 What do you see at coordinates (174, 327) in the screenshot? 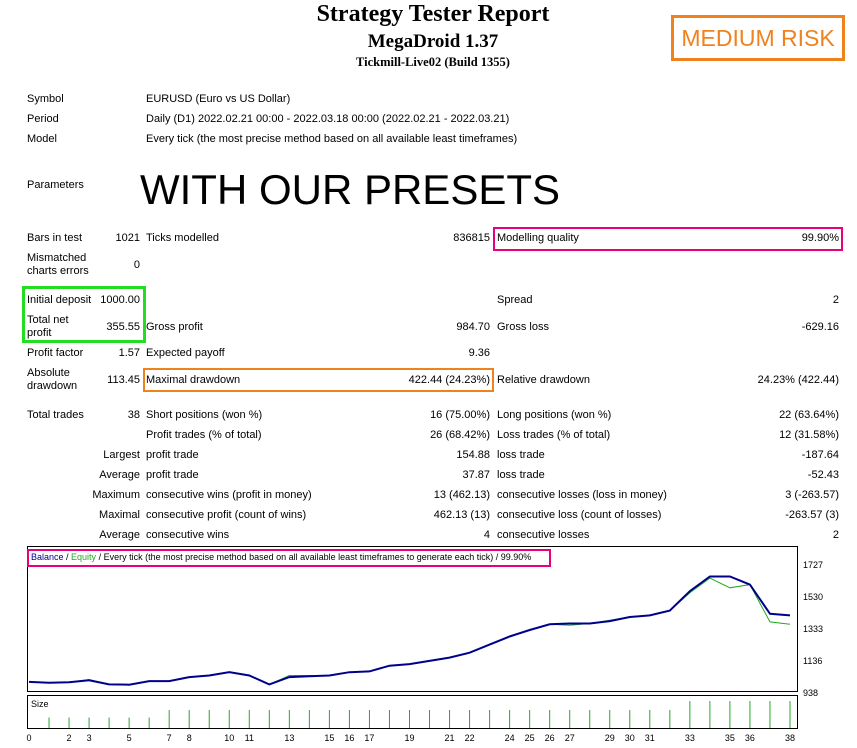
I see `grossprofit-label: Gross profit` at bounding box center [174, 327].